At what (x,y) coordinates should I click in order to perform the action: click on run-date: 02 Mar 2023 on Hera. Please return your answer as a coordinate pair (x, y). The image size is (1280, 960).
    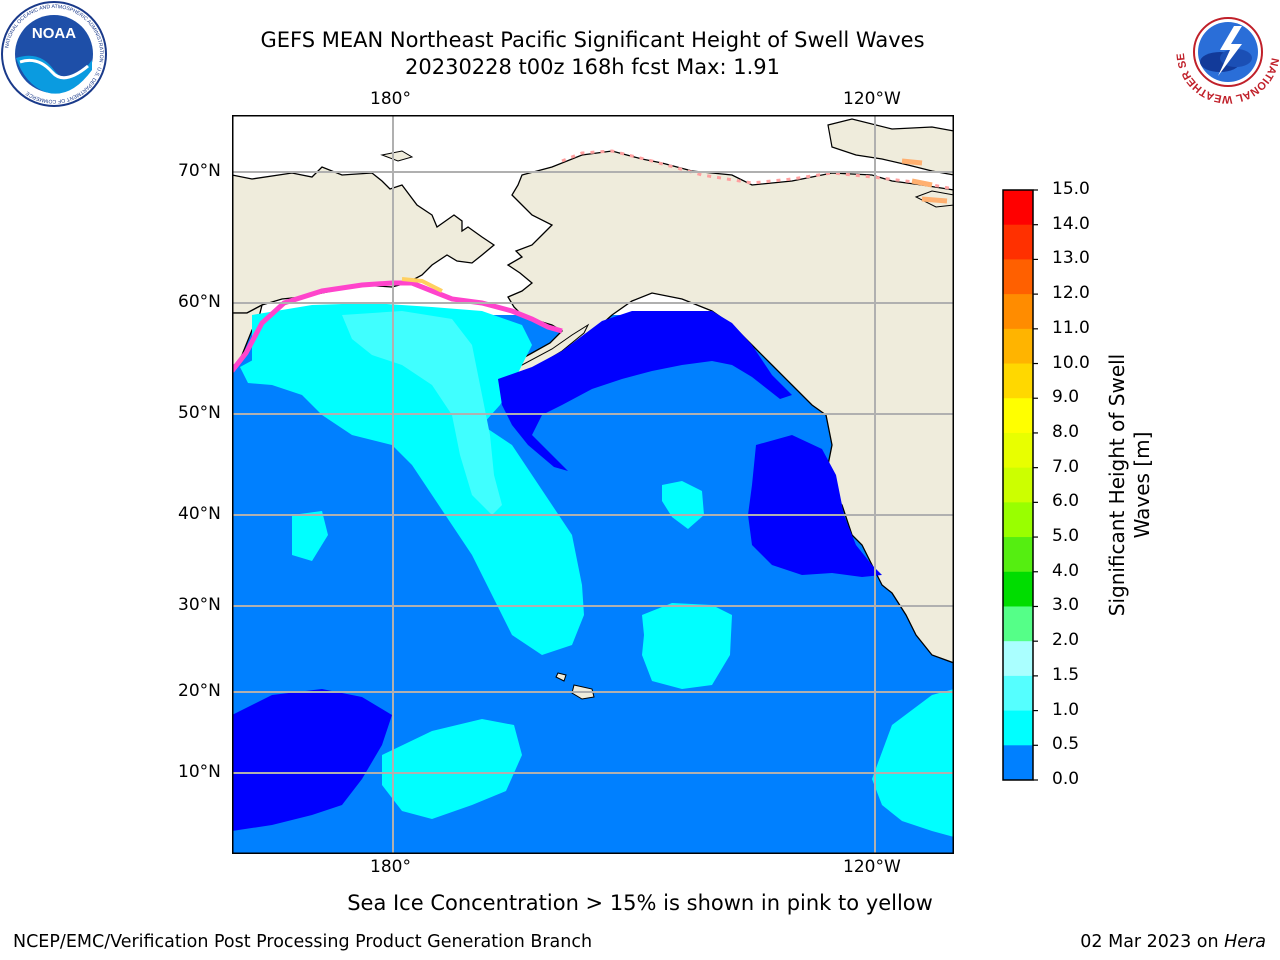
    Looking at the image, I should click on (1173, 942).